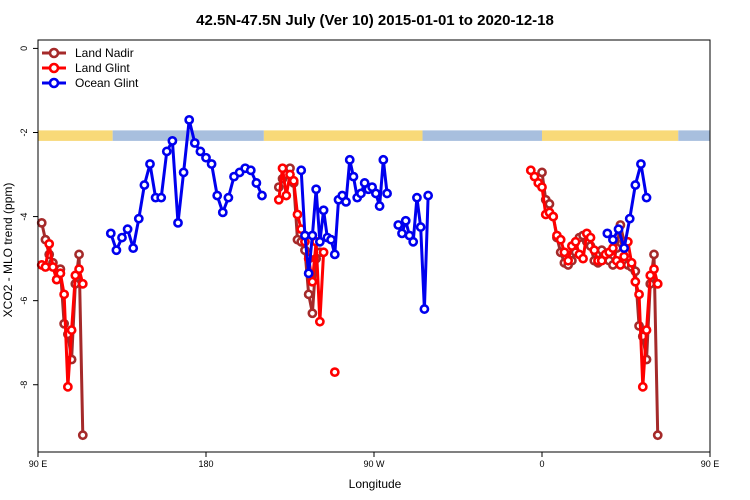 This screenshot has width=750, height=500. I want to click on x-axis: 90 E 180 90 W 0 90 E, so click(374, 460).